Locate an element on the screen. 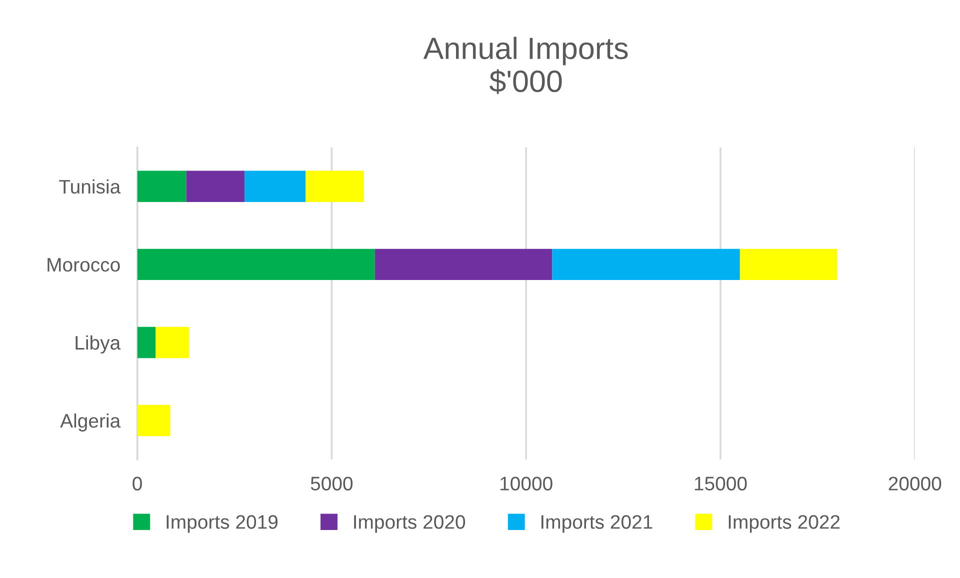  legend-label: Imports 2019 is located at coordinates (222, 524).